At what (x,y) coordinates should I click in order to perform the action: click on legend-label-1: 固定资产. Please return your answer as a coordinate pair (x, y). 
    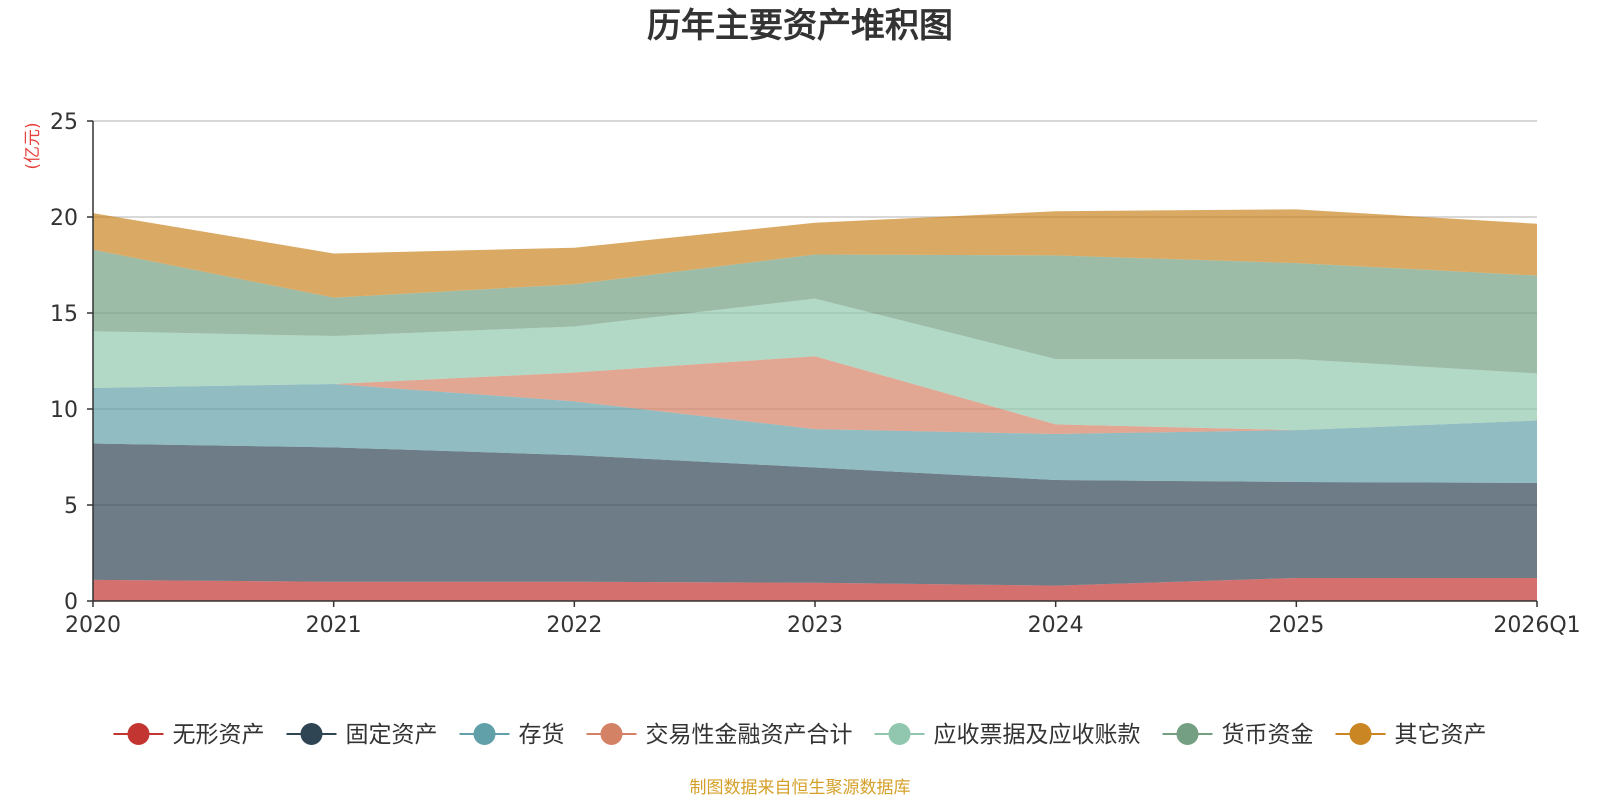
    Looking at the image, I should click on (392, 735).